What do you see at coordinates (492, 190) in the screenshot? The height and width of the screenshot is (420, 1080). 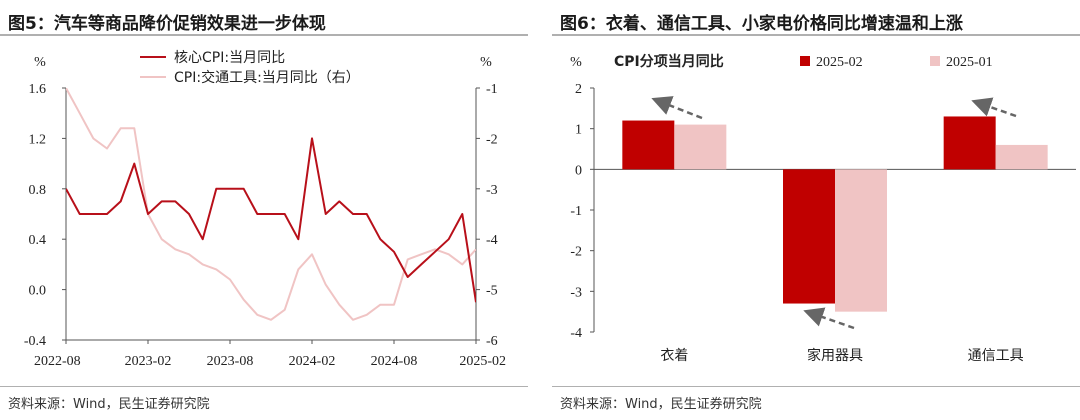 I see `right-y-tick-label: -3` at bounding box center [492, 190].